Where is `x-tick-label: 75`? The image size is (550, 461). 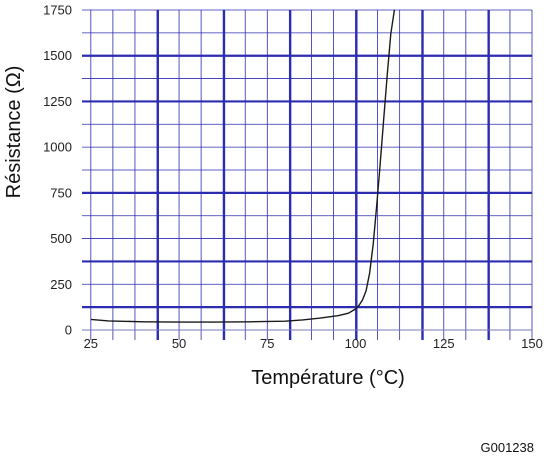
x-tick-label: 75 is located at coordinates (267, 343).